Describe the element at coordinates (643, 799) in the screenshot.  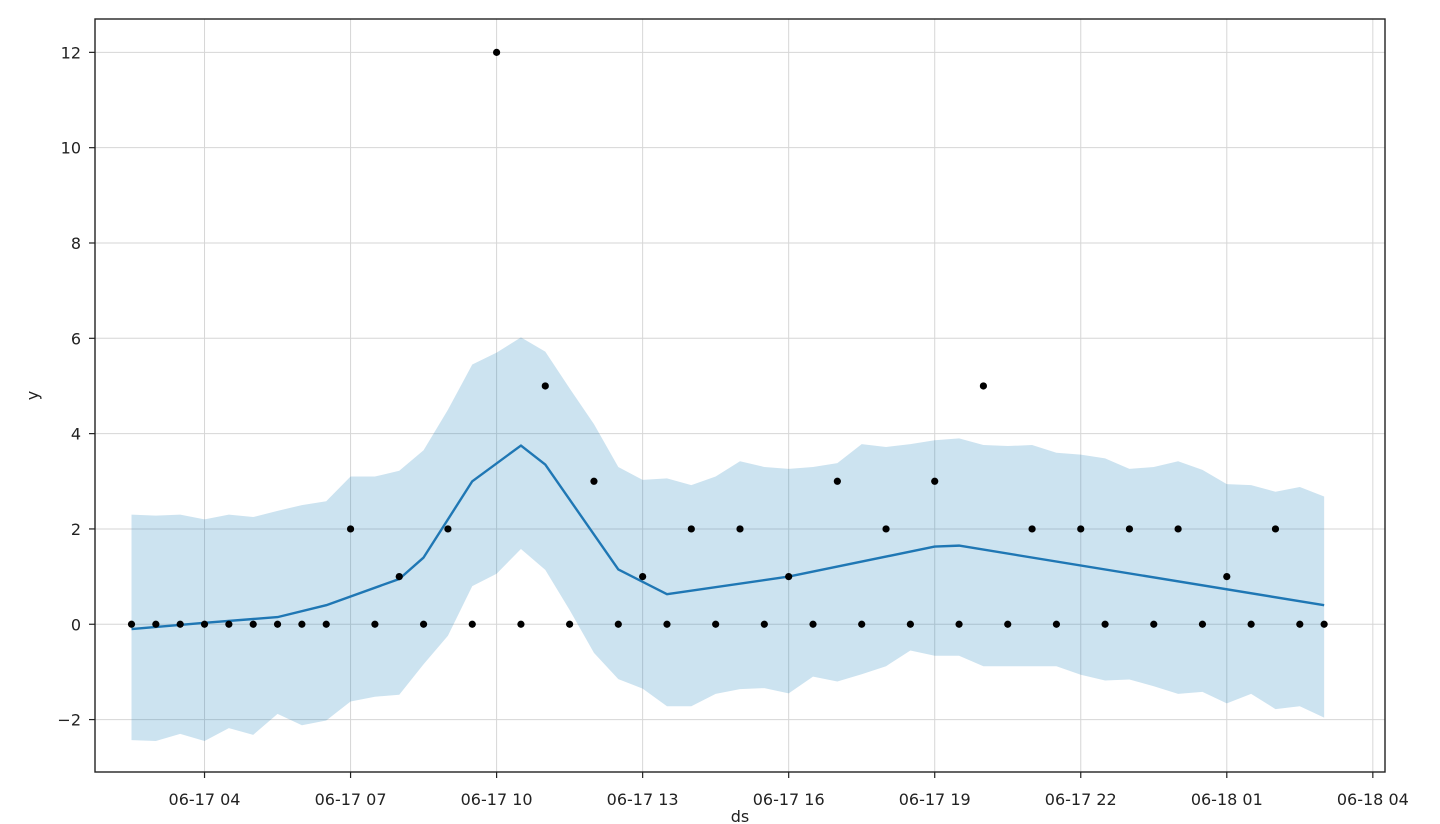
I see `x-tick-label-3: 06-17 13` at that location.